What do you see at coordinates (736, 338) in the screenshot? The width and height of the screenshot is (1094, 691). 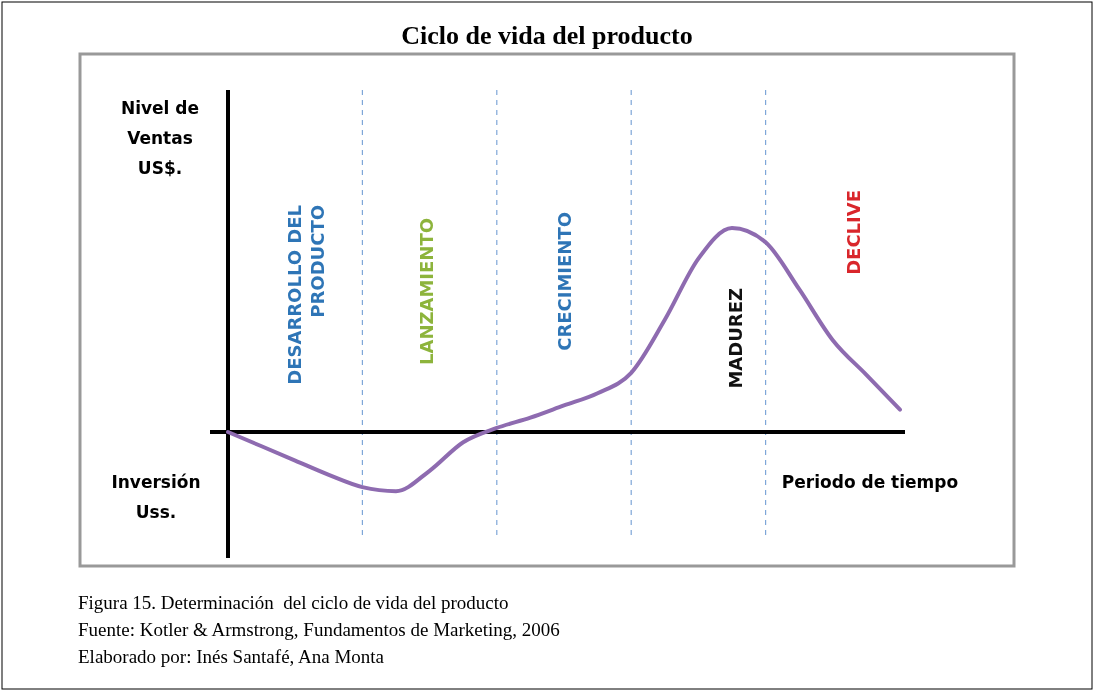 I see `annotation: MADUREZ` at bounding box center [736, 338].